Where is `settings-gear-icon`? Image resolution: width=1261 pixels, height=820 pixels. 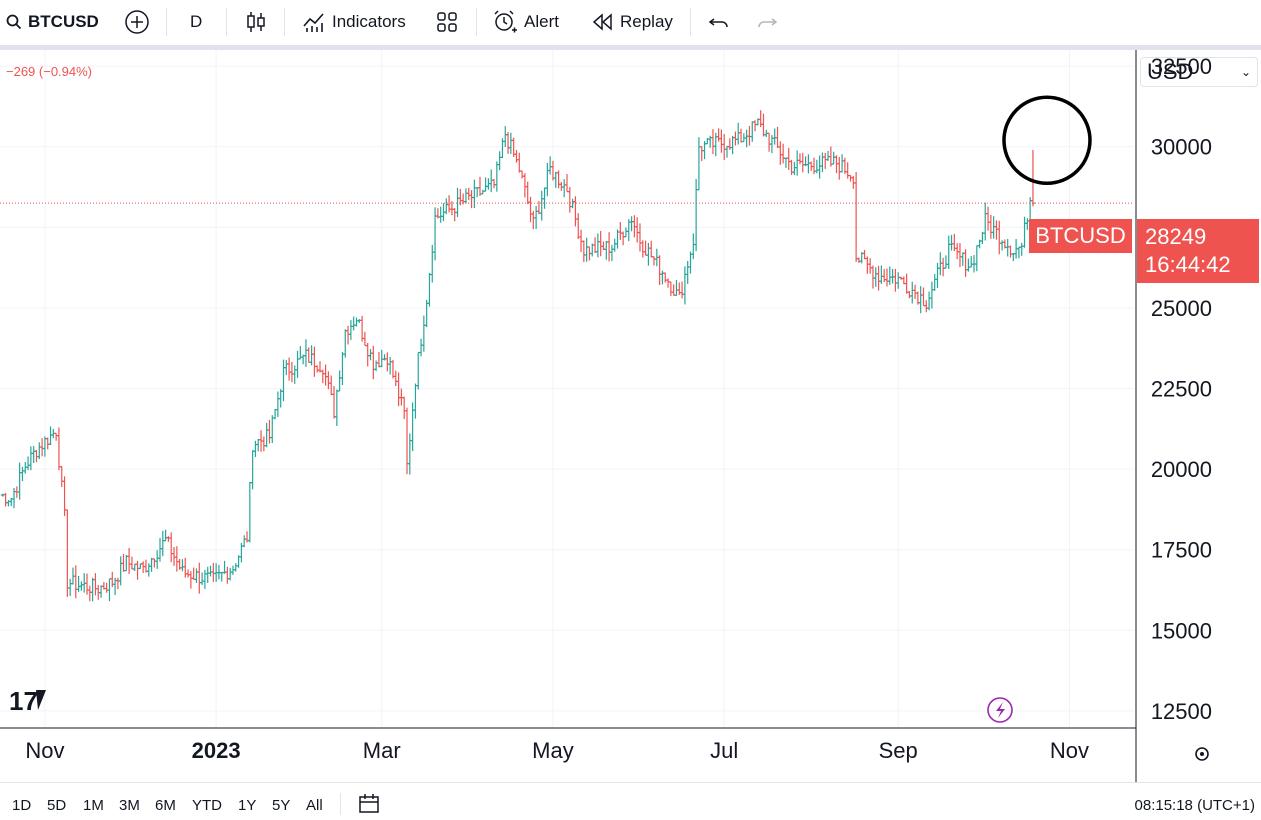
settings-gear-icon is located at coordinates (1202, 754).